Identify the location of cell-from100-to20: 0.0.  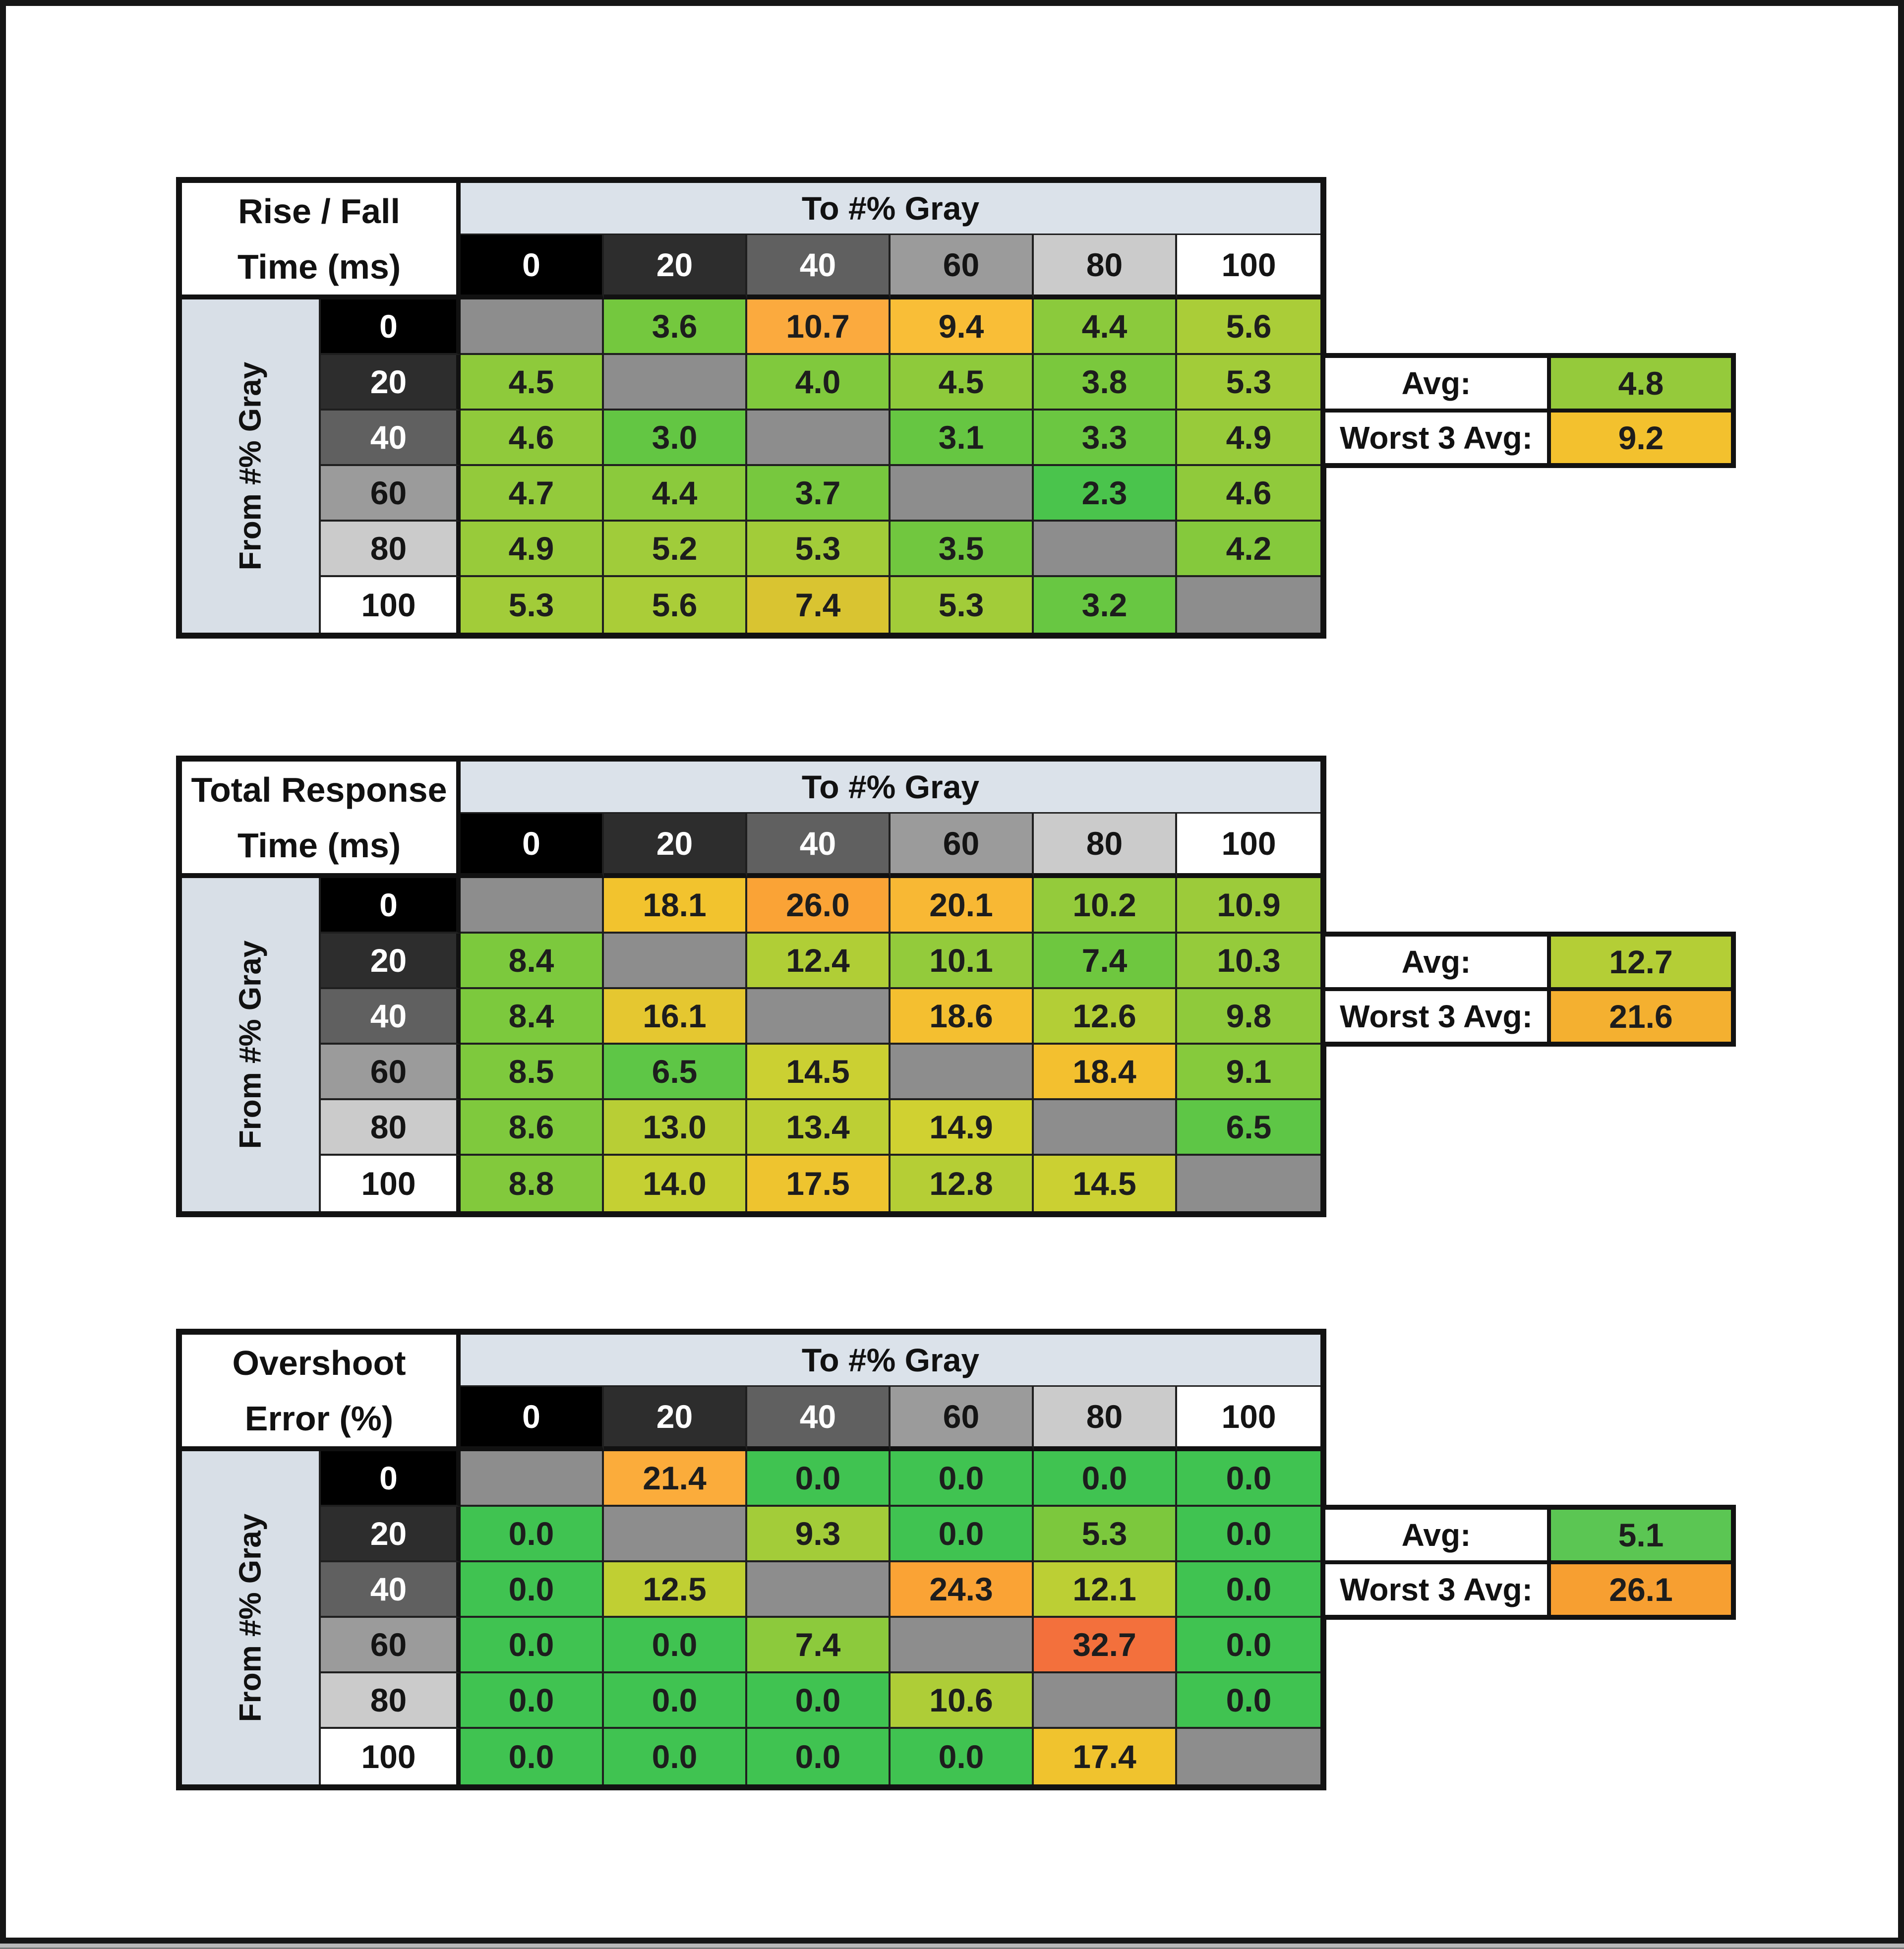
(675, 1756).